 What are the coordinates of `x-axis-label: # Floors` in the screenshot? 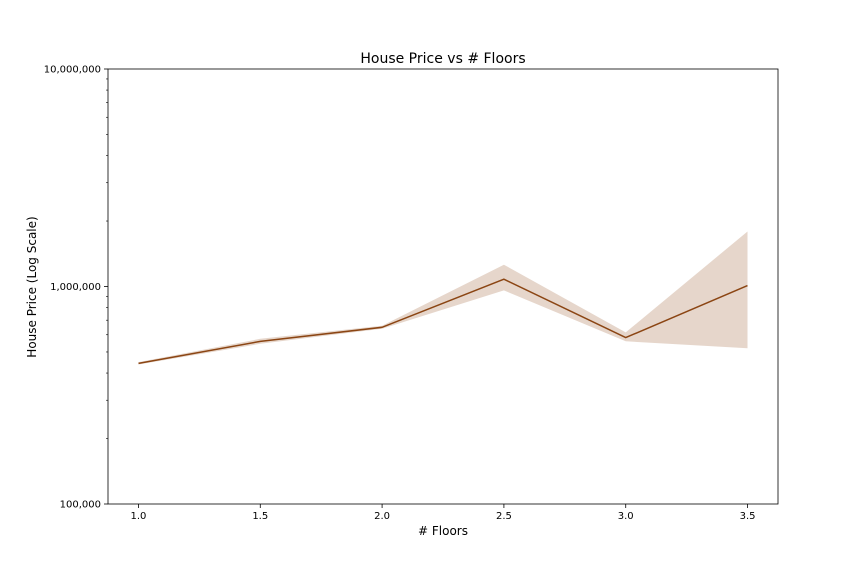 It's located at (443, 531).